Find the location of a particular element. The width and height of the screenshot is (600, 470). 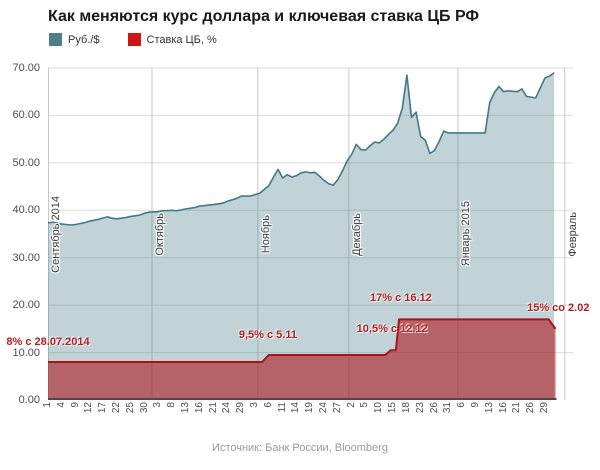

x-tick-label: 12 is located at coordinates (89, 408).